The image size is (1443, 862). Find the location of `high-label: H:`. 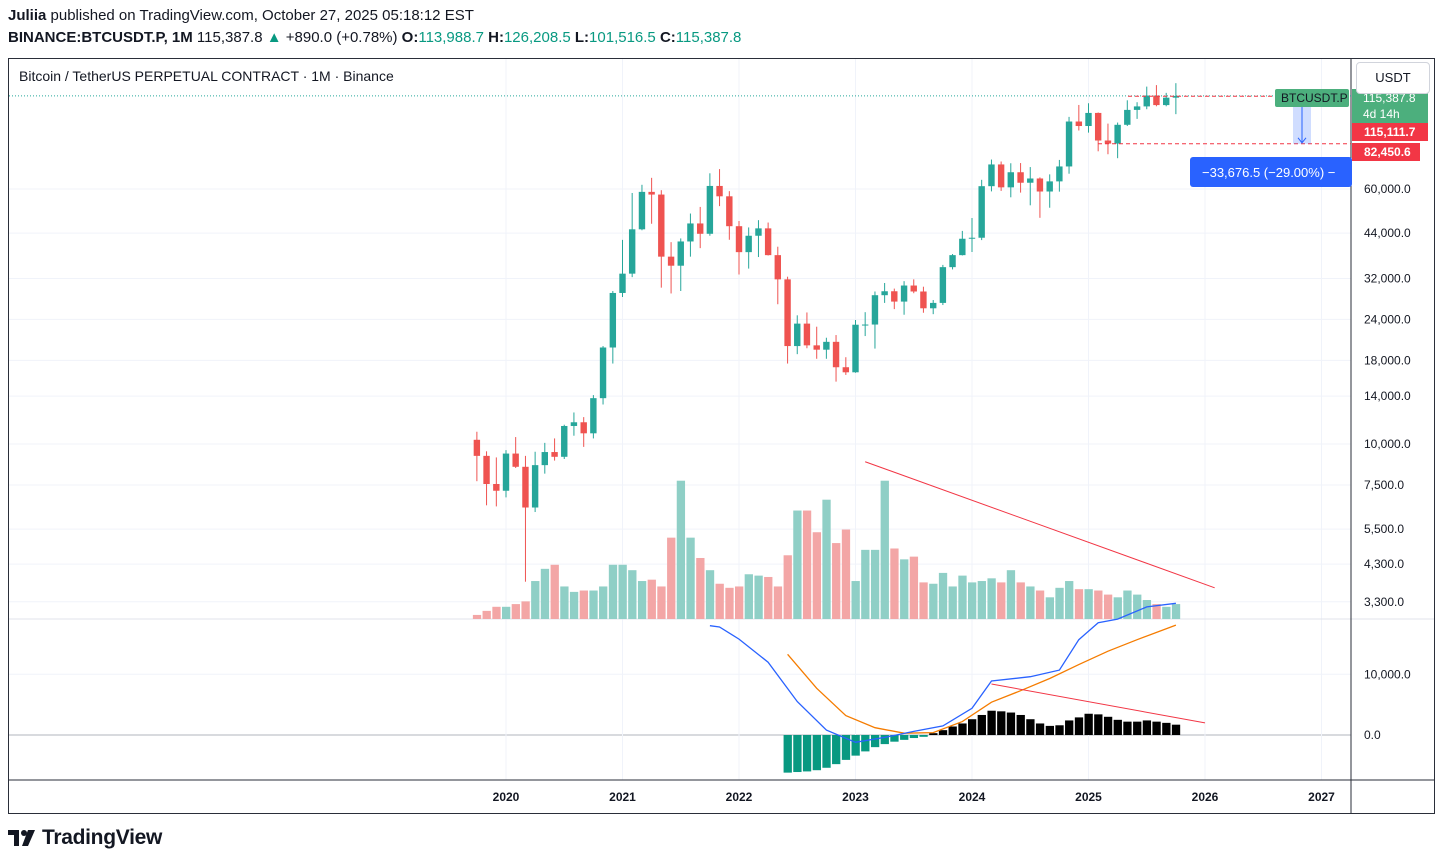

high-label: H: is located at coordinates (496, 37).